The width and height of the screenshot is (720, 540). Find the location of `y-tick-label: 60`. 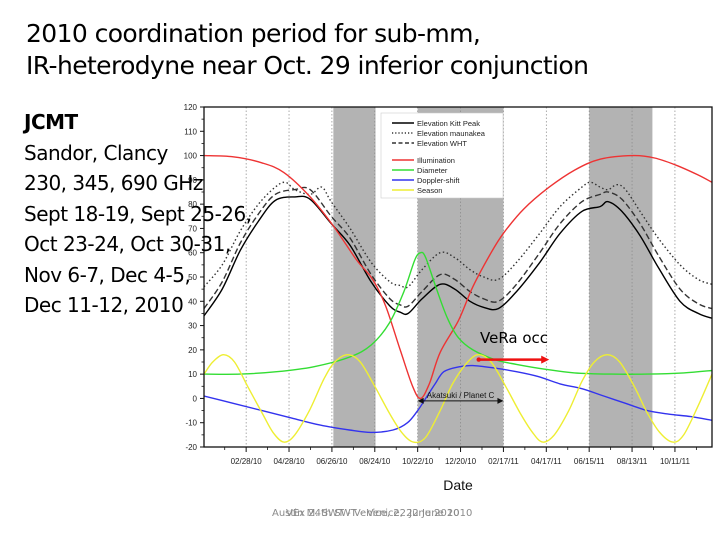

y-tick-label: 60 is located at coordinates (192, 253).